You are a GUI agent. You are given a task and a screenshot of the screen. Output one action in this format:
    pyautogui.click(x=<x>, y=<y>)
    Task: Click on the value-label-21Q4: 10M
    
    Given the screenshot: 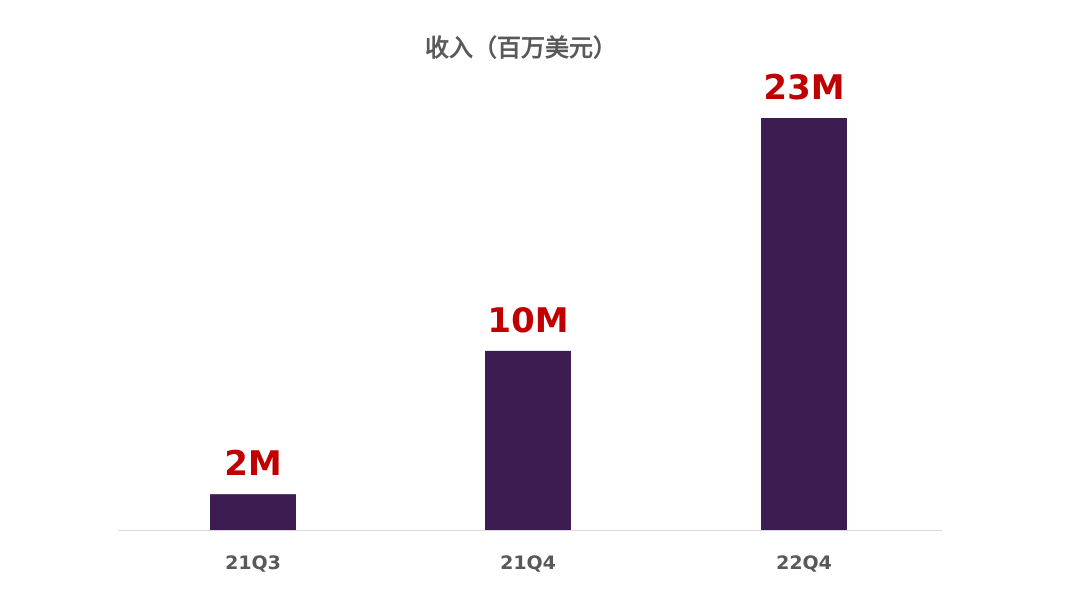 What is the action you would take?
    pyautogui.click(x=527, y=321)
    